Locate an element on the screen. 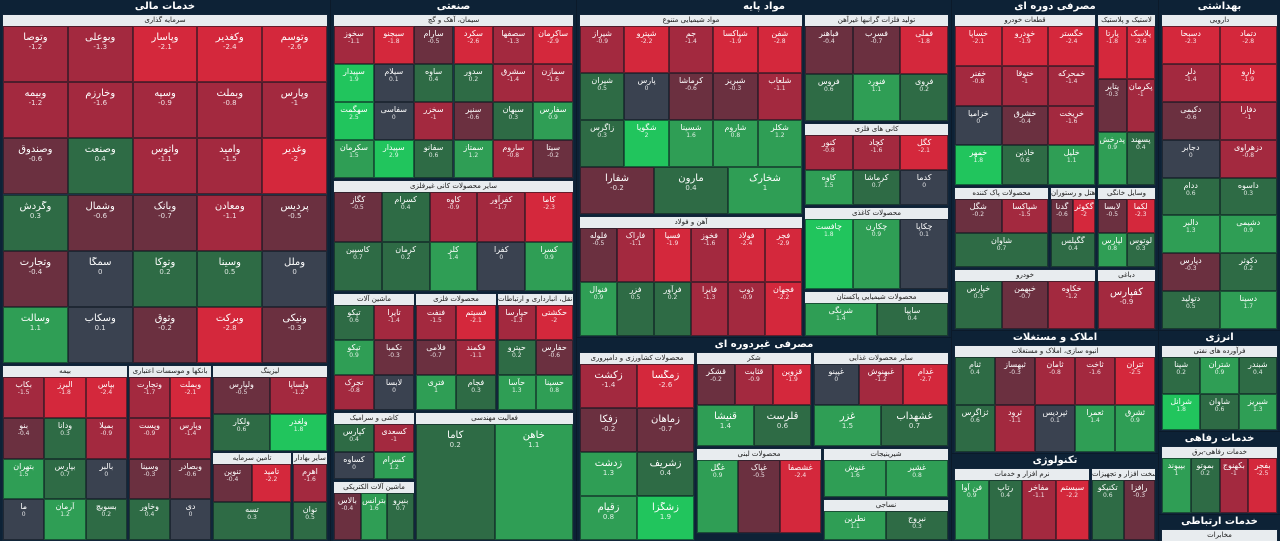 Image resolution: width=1280 pixels, height=541 pixels. stock-tile: سخوز -1.1 is located at coordinates (354, 45).